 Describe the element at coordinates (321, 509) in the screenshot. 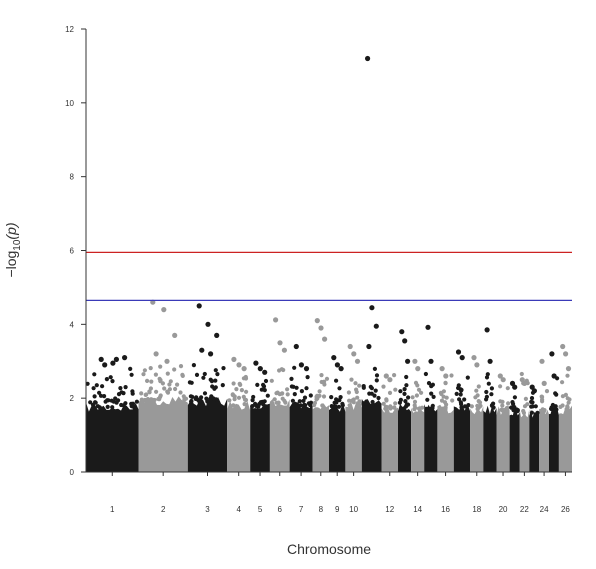

I see `x-tick-label: 8` at that location.